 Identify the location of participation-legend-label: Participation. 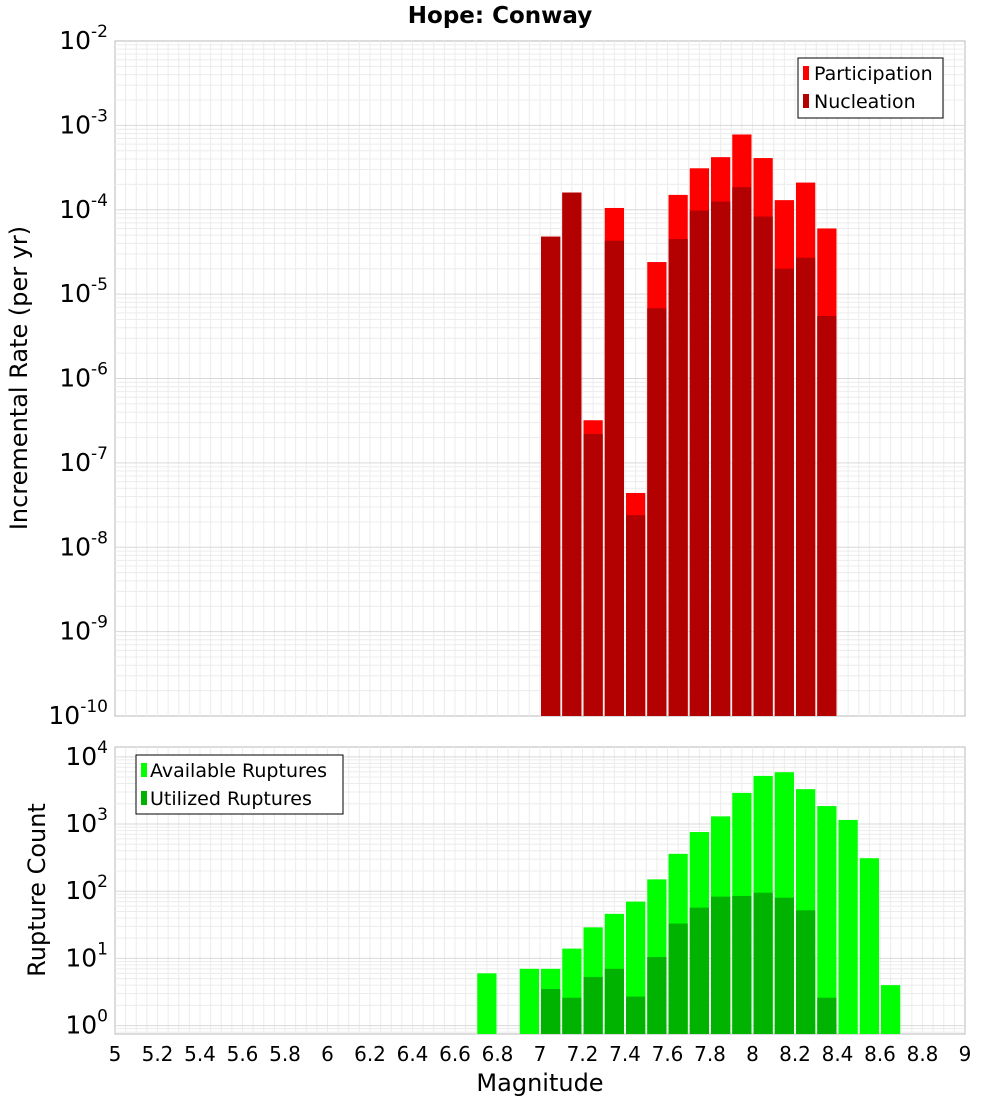
(873, 74).